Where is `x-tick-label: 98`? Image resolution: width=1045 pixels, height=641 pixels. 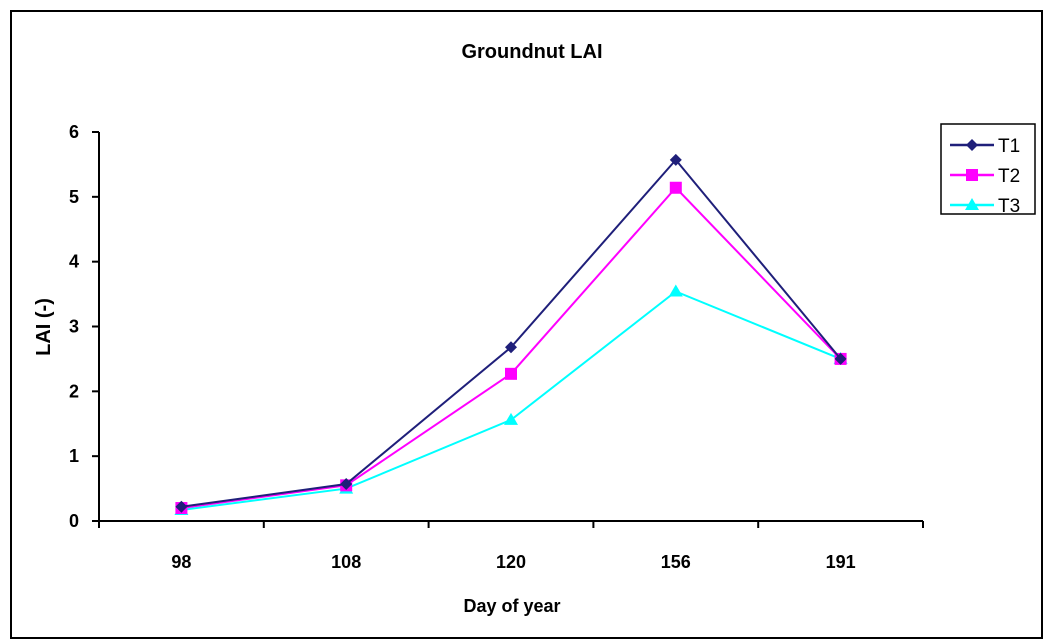 x-tick-label: 98 is located at coordinates (181, 562).